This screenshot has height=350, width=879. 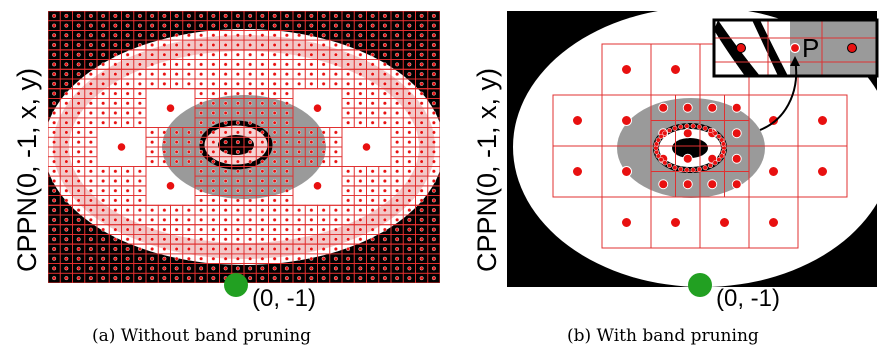 I want to click on grid-cell, so click(x=433, y=277).